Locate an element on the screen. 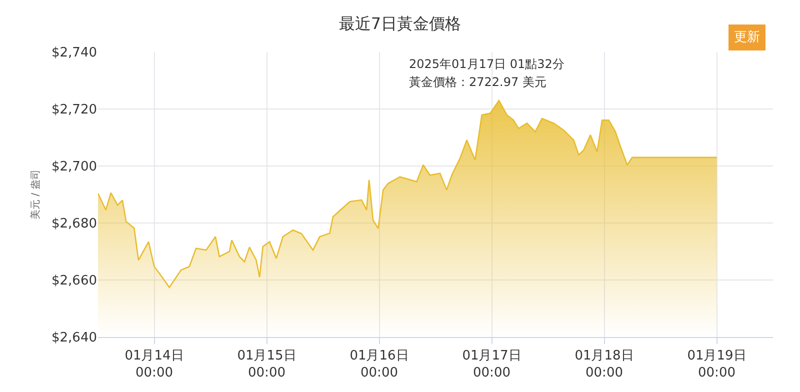 The width and height of the screenshot is (800, 392). chart-title: 最近7日黃金價格 is located at coordinates (400, 24).